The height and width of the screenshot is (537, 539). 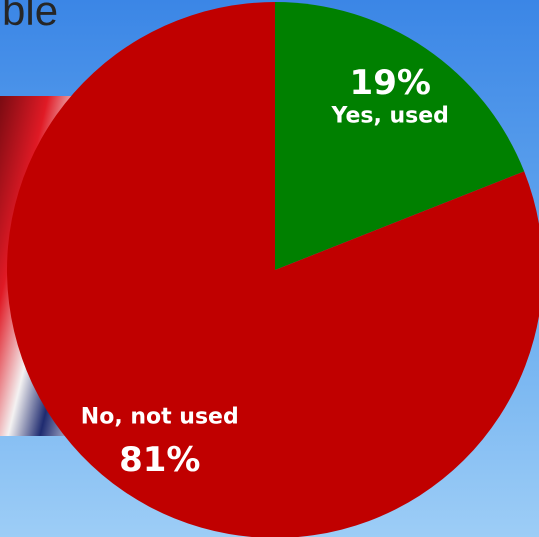 I want to click on value-label: 81%, so click(x=159, y=460).